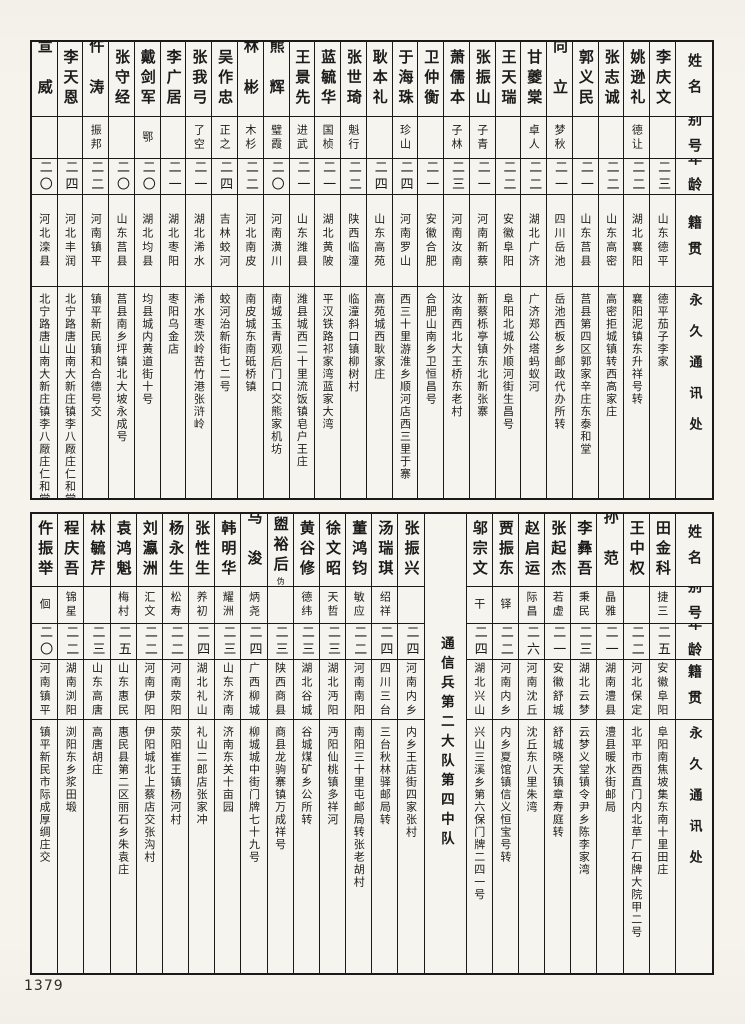  I want to click on person-origin-cell: 河北丰润, so click(70, 241).